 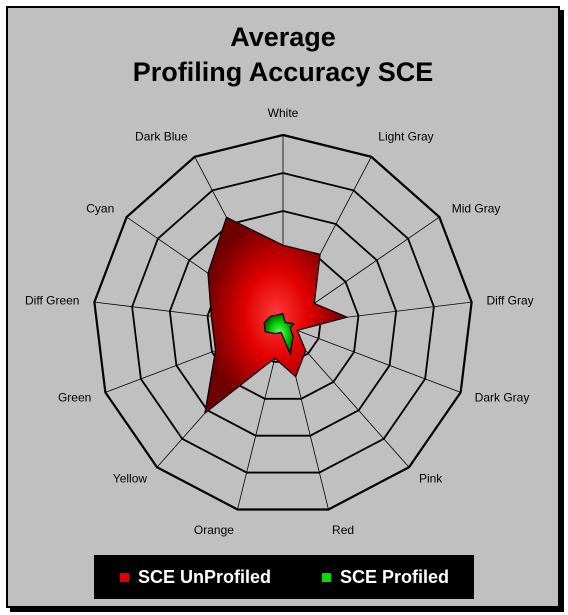 What do you see at coordinates (161, 136) in the screenshot?
I see `axis-label-dark-blue: Dark Blue` at bounding box center [161, 136].